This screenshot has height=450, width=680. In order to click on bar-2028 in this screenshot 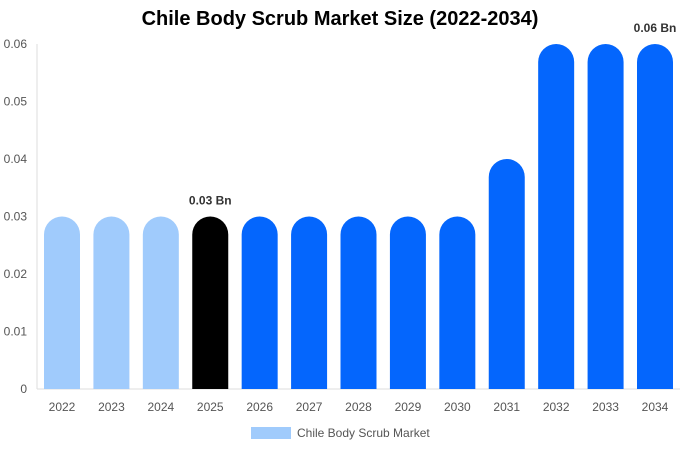, I will do `click(358, 302)`.